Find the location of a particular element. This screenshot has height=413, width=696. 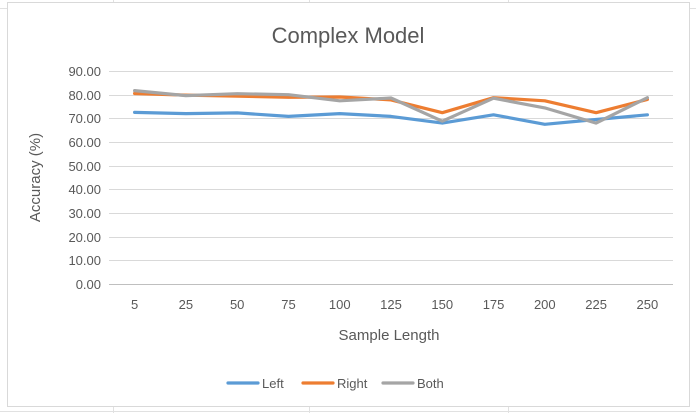

chart-title: Complex Model is located at coordinates (348, 35).